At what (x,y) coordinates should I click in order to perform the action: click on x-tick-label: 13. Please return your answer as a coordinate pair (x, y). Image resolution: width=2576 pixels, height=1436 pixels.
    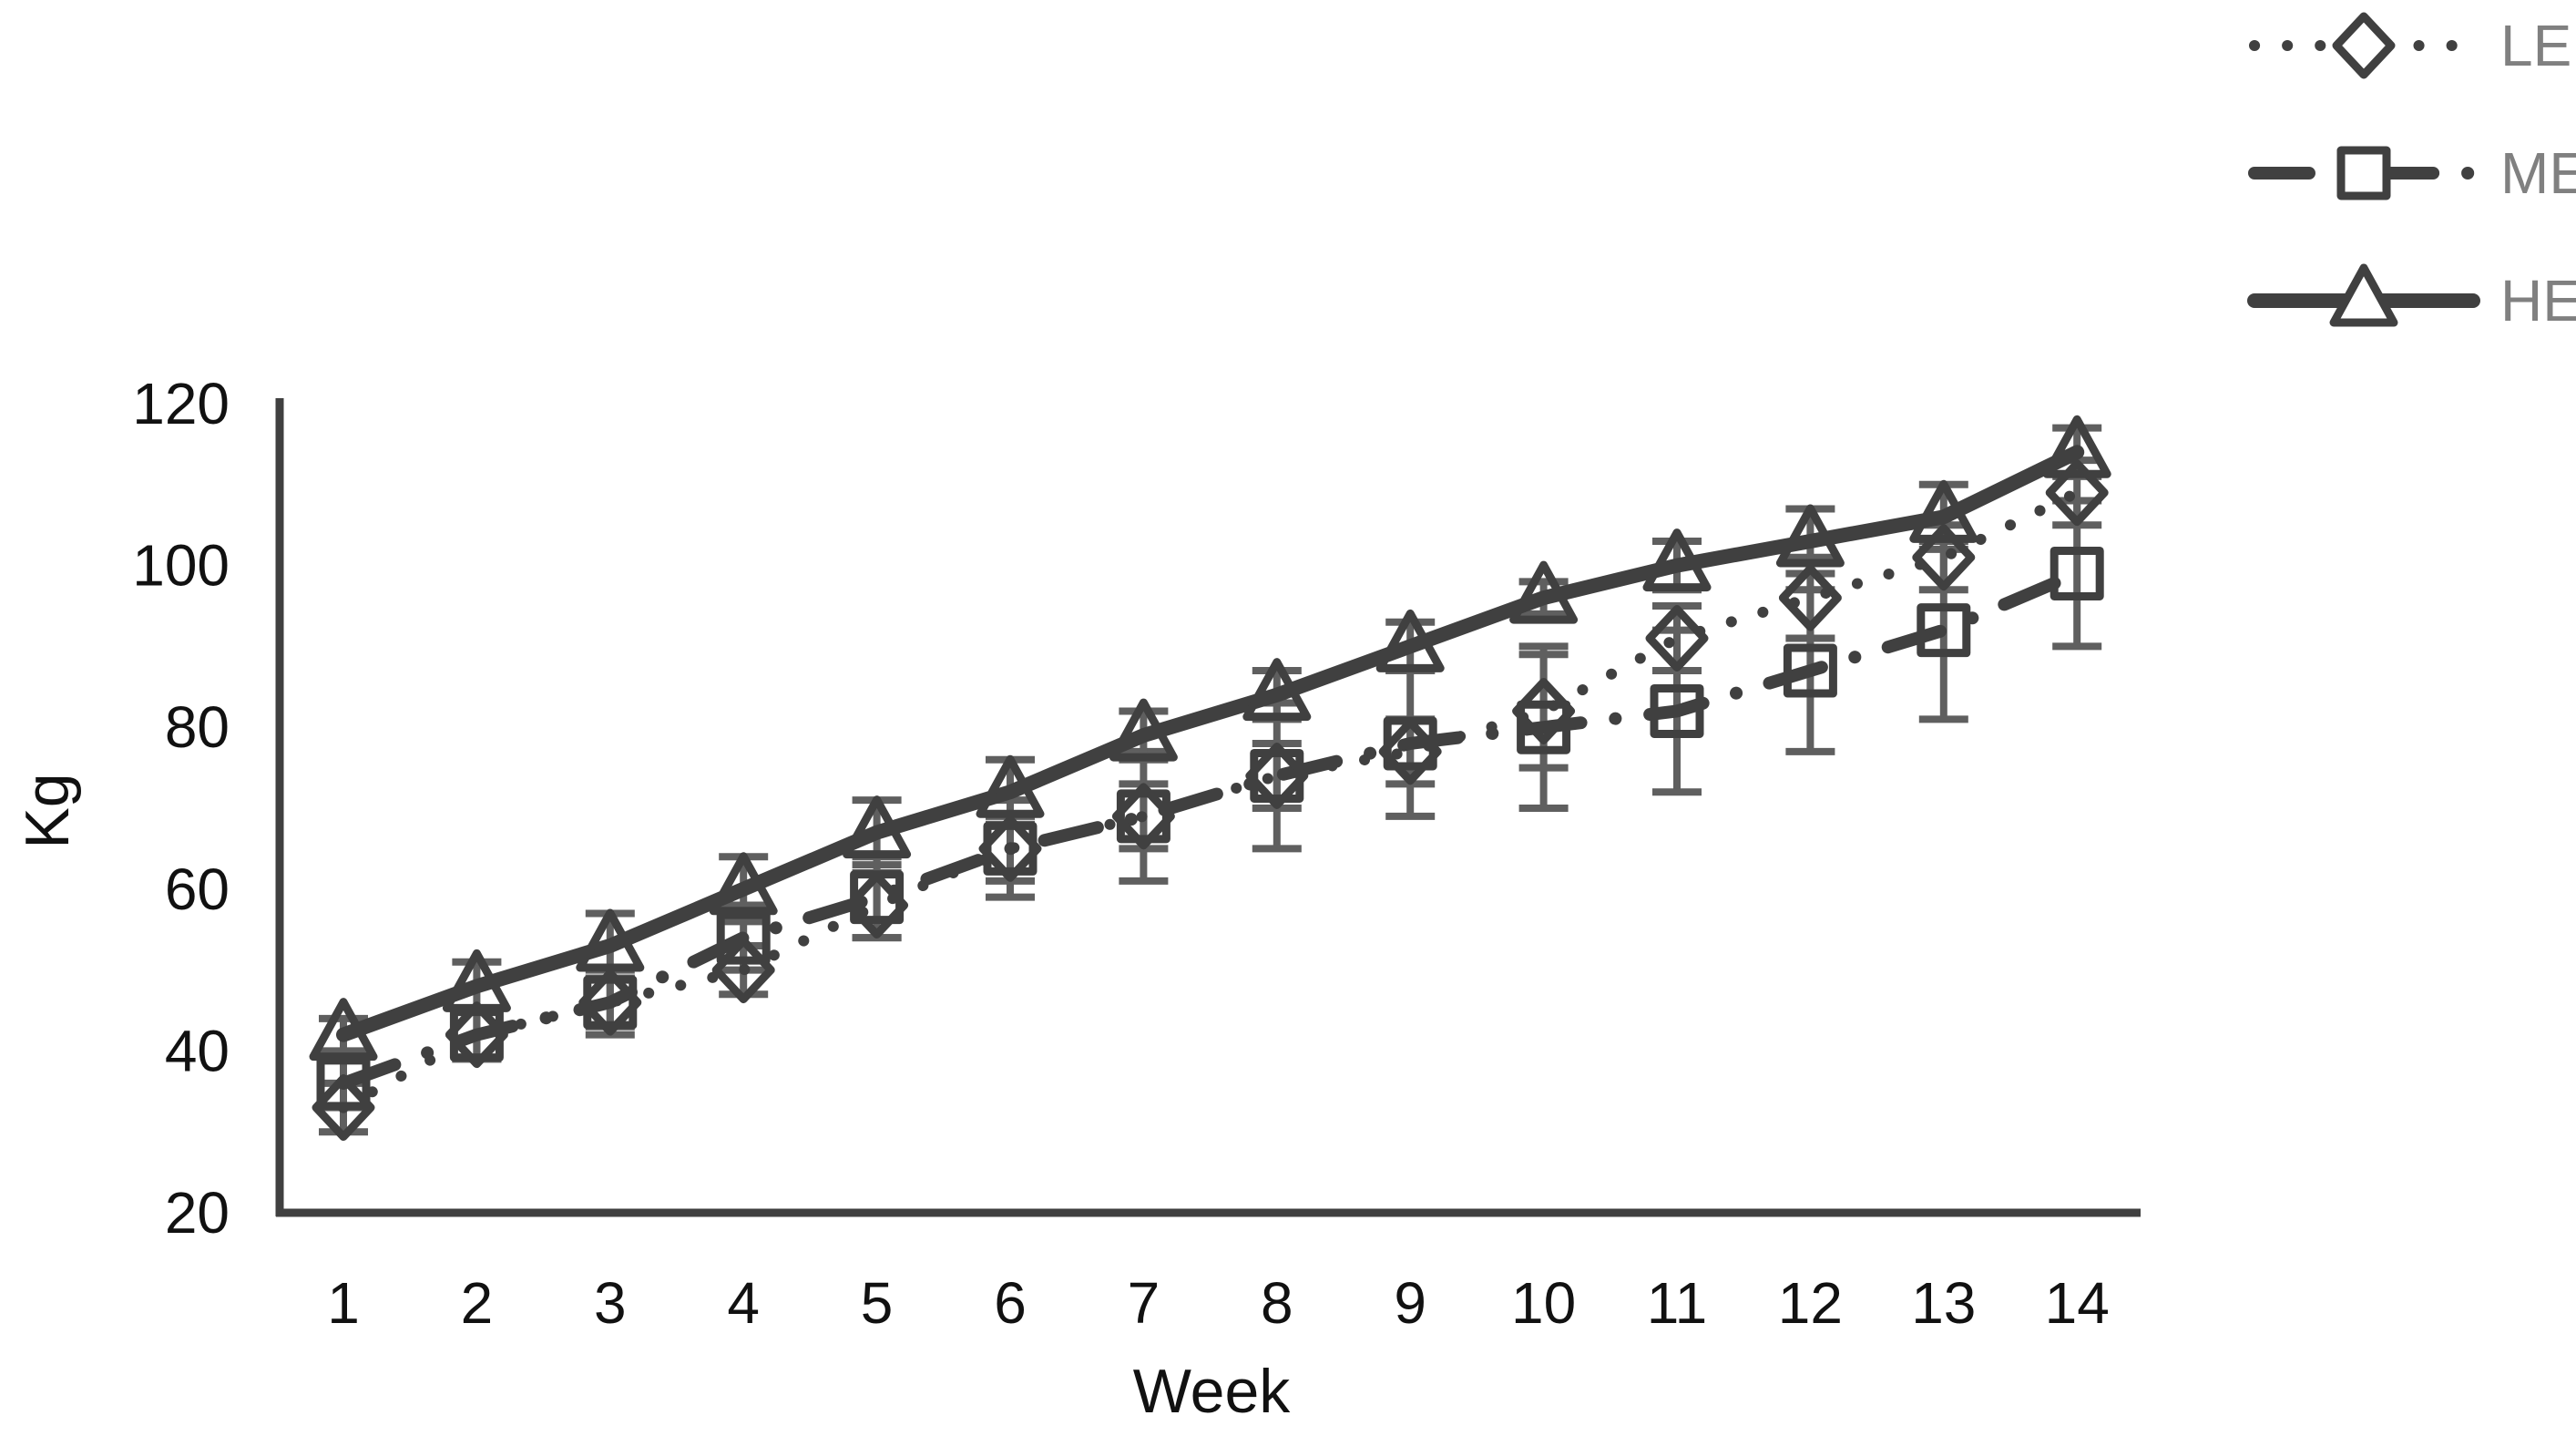
    Looking at the image, I should click on (1943, 1303).